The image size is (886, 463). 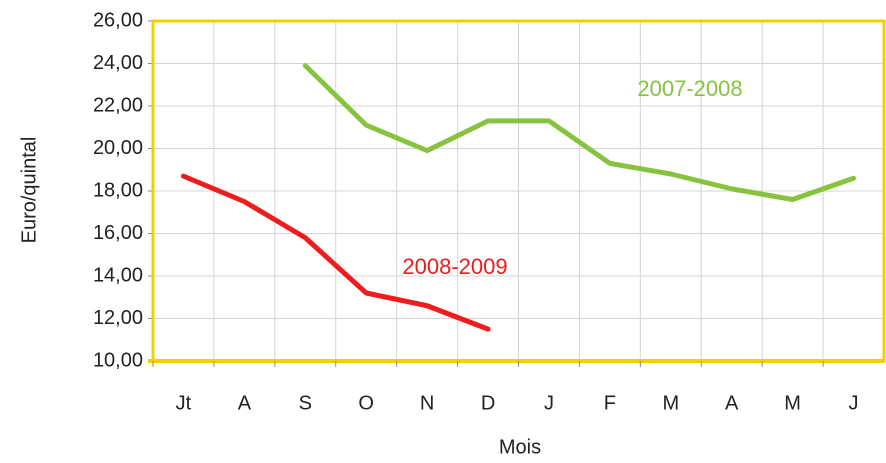 What do you see at coordinates (427, 403) in the screenshot?
I see `x-tick-label: N` at bounding box center [427, 403].